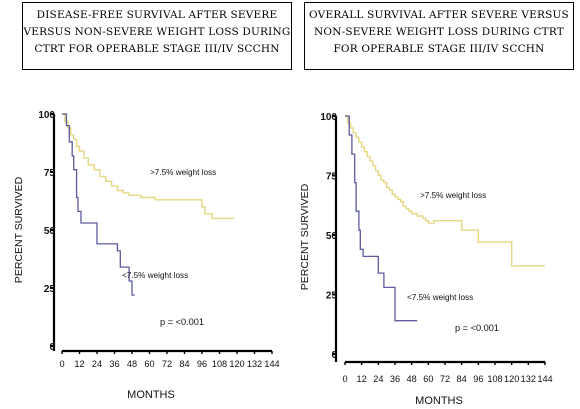  Describe the element at coordinates (157, 15) in the screenshot. I see `chart-left-title-line-1: DISEASE-FREE SURVIVAL AFTER SEVERE` at that location.